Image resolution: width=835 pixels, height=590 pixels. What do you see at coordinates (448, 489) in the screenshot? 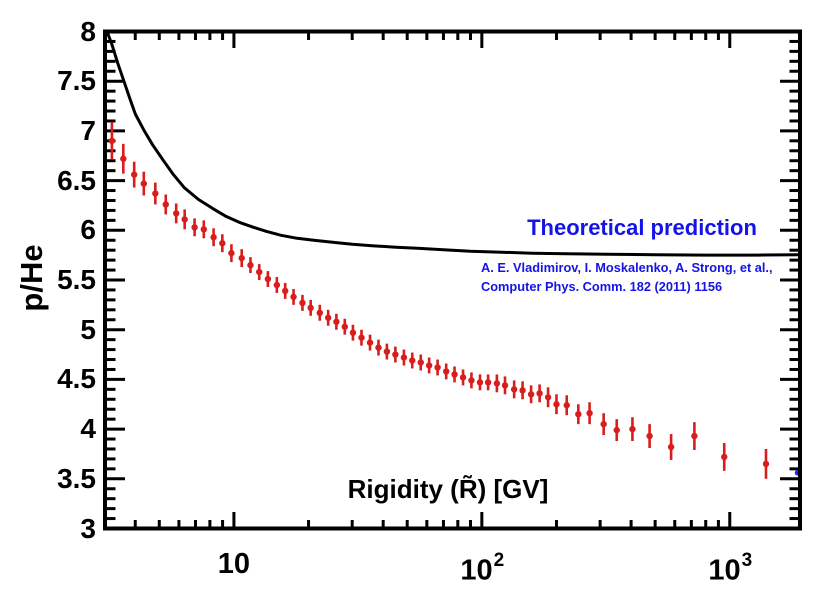
I see `x-axis-title: Rigidity (R̃) [GV]` at bounding box center [448, 489].